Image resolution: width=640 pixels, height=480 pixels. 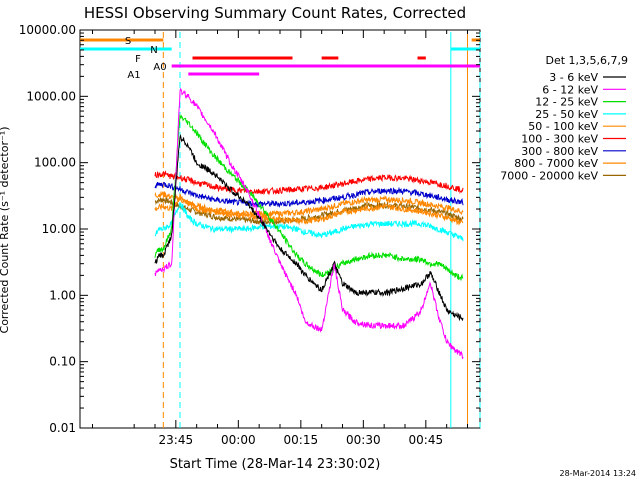 I want to click on x-tick-label: 00:15, so click(x=301, y=440).